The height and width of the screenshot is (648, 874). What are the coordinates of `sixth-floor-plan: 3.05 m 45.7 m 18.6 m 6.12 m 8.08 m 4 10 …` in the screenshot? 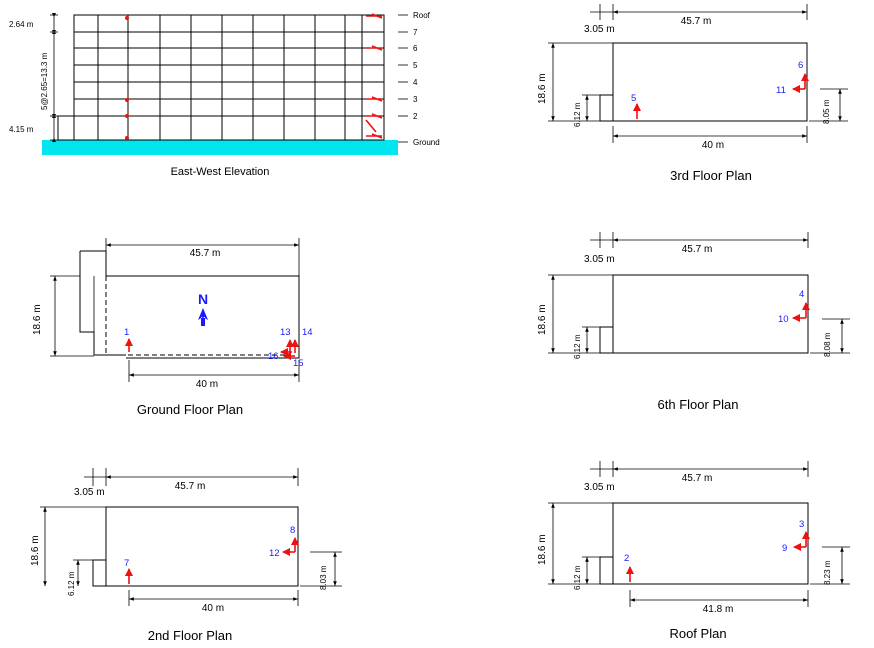 It's located at (693, 322).